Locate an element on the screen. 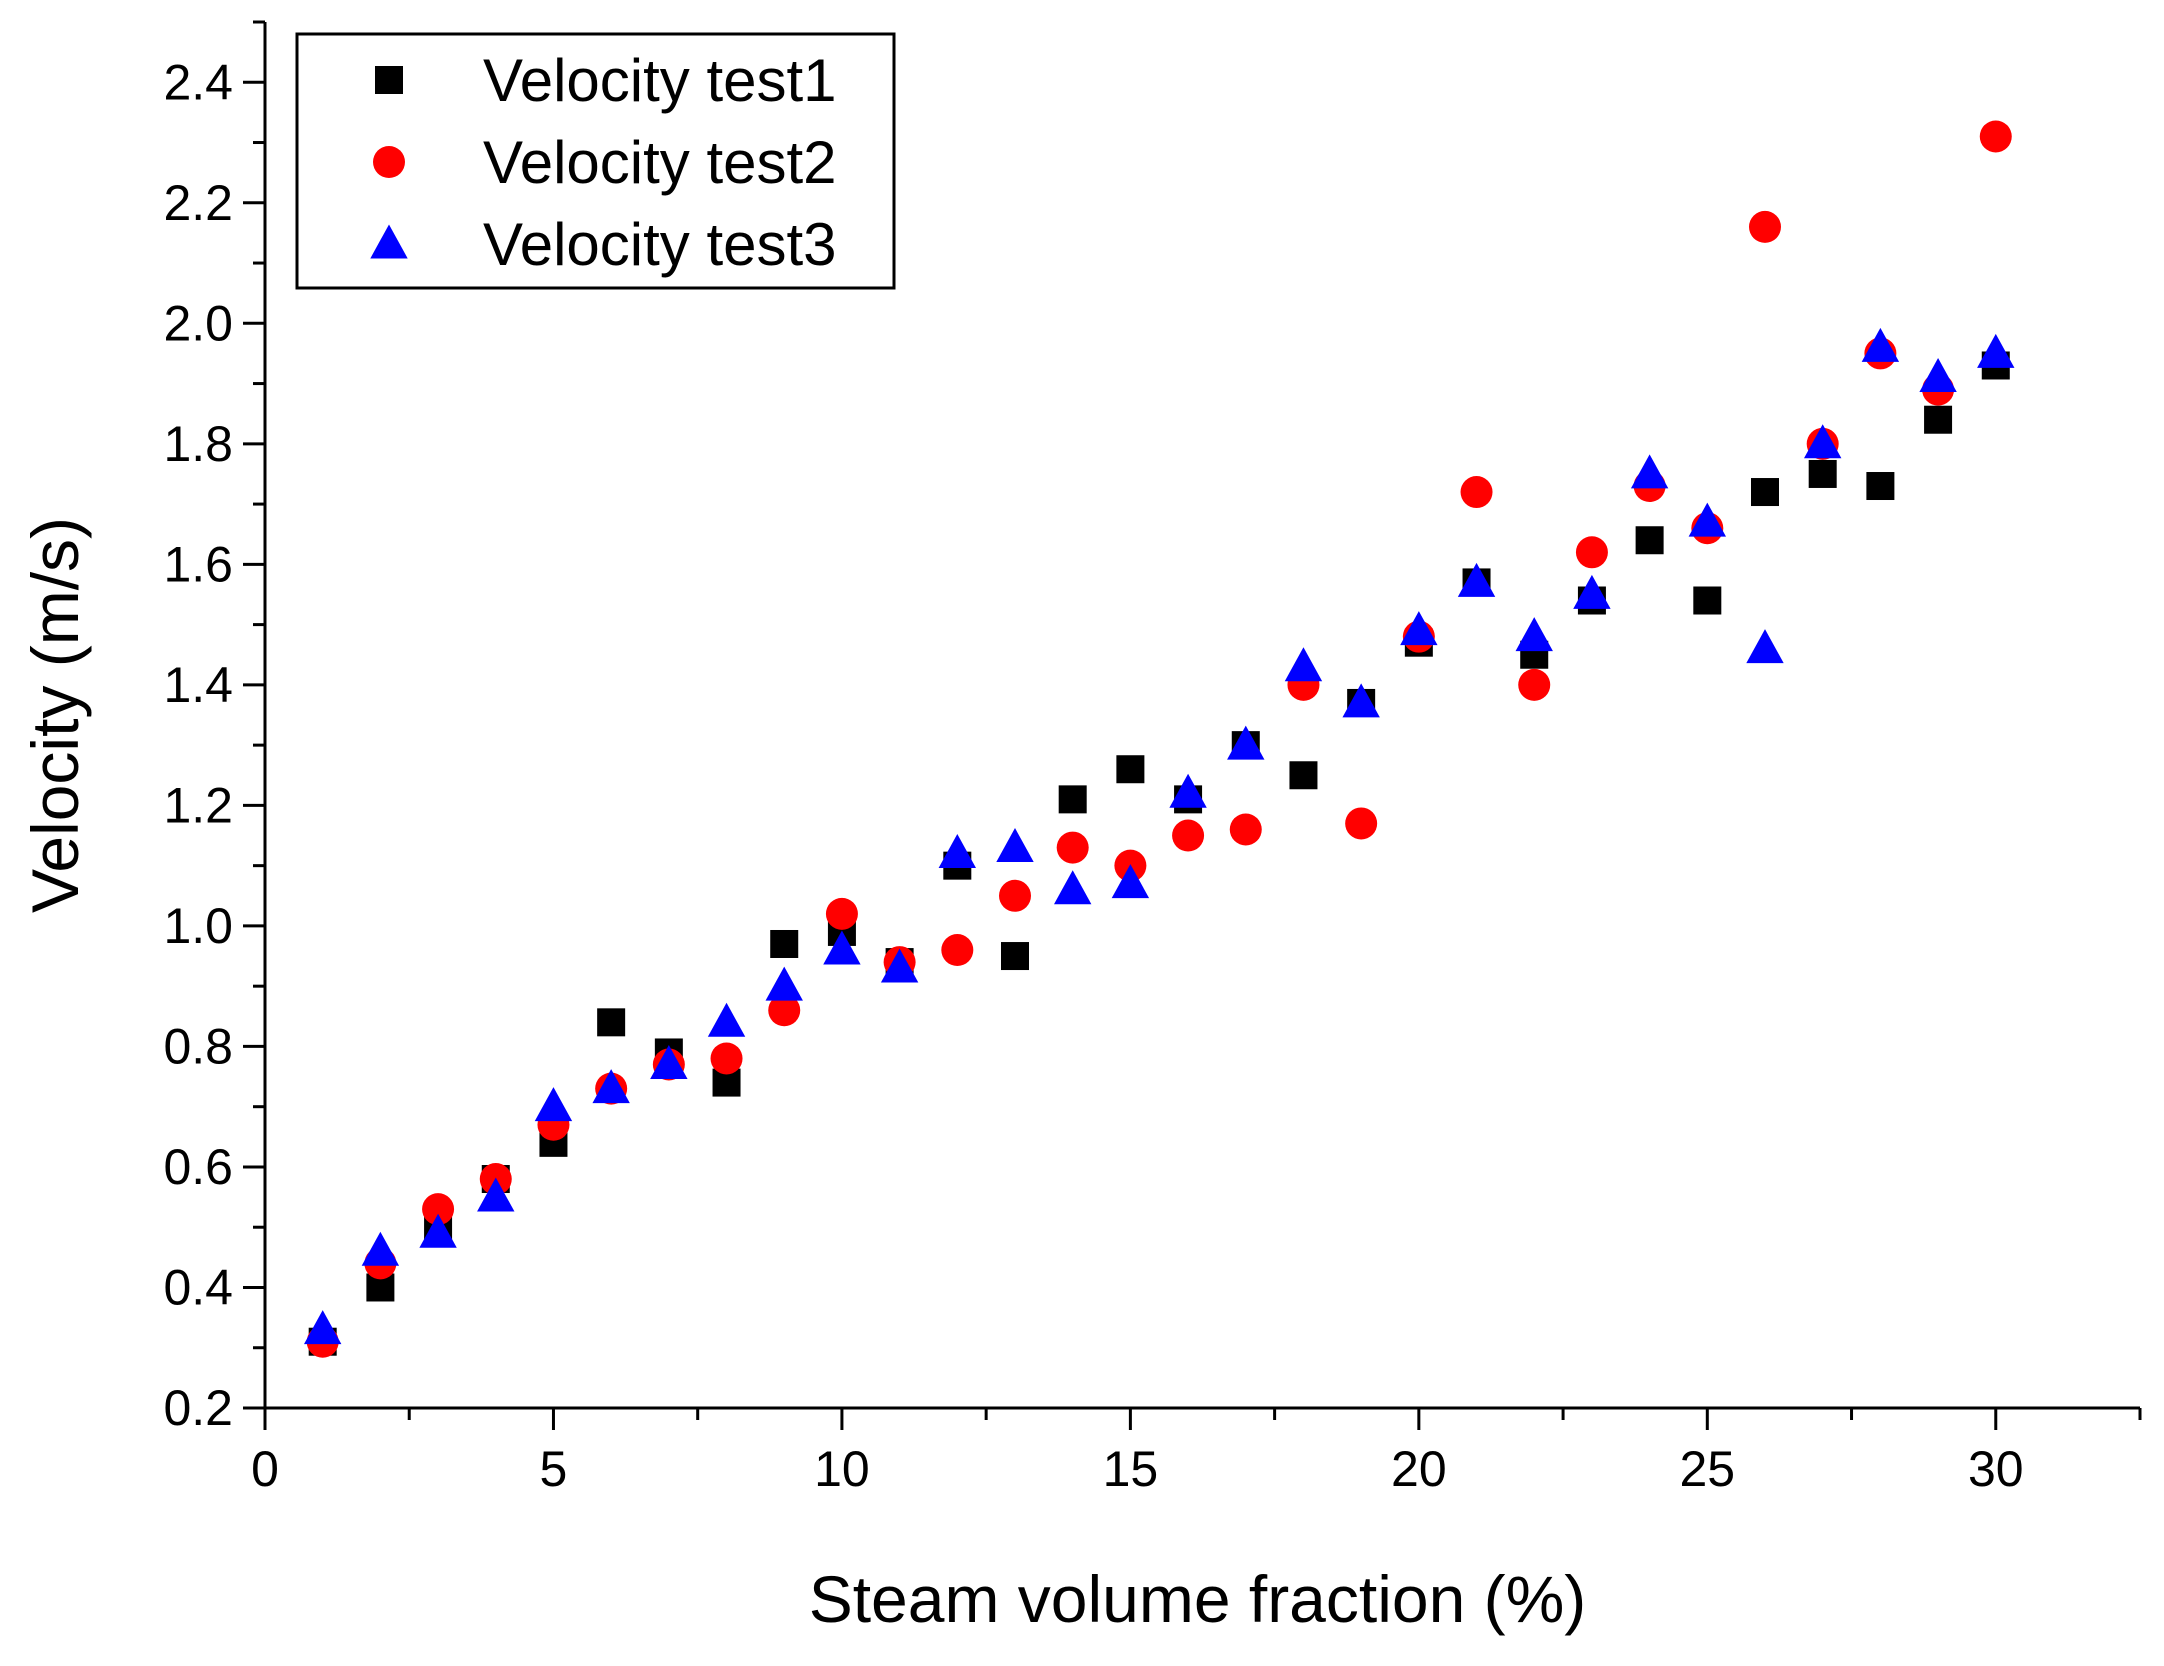 This screenshot has width=2164, height=1666. legend-label: Velocity test2 is located at coordinates (660, 162).